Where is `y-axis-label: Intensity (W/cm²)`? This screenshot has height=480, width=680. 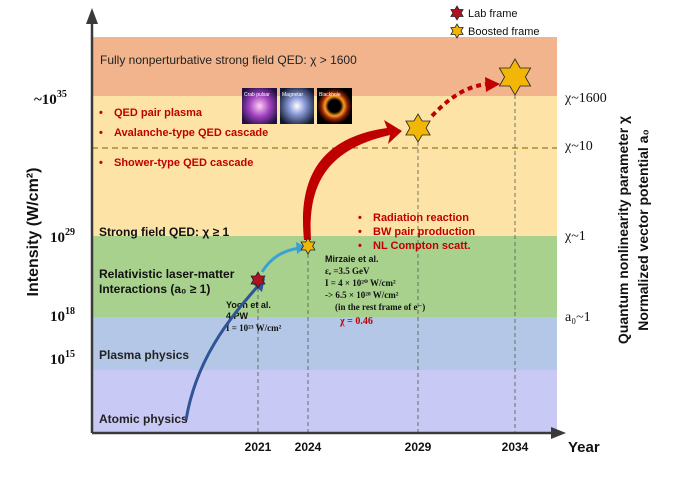
y-axis-label: Intensity (W/cm²) is located at coordinates (33, 232).